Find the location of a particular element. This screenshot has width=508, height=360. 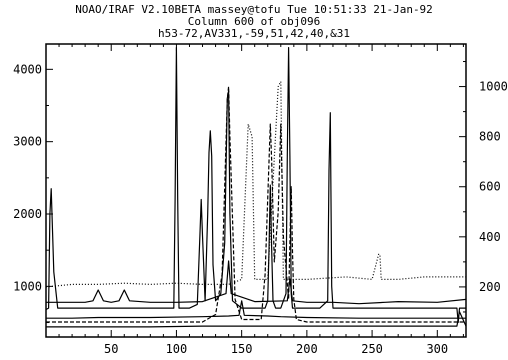

x-tick-label: 250 is located at coordinates (372, 349).